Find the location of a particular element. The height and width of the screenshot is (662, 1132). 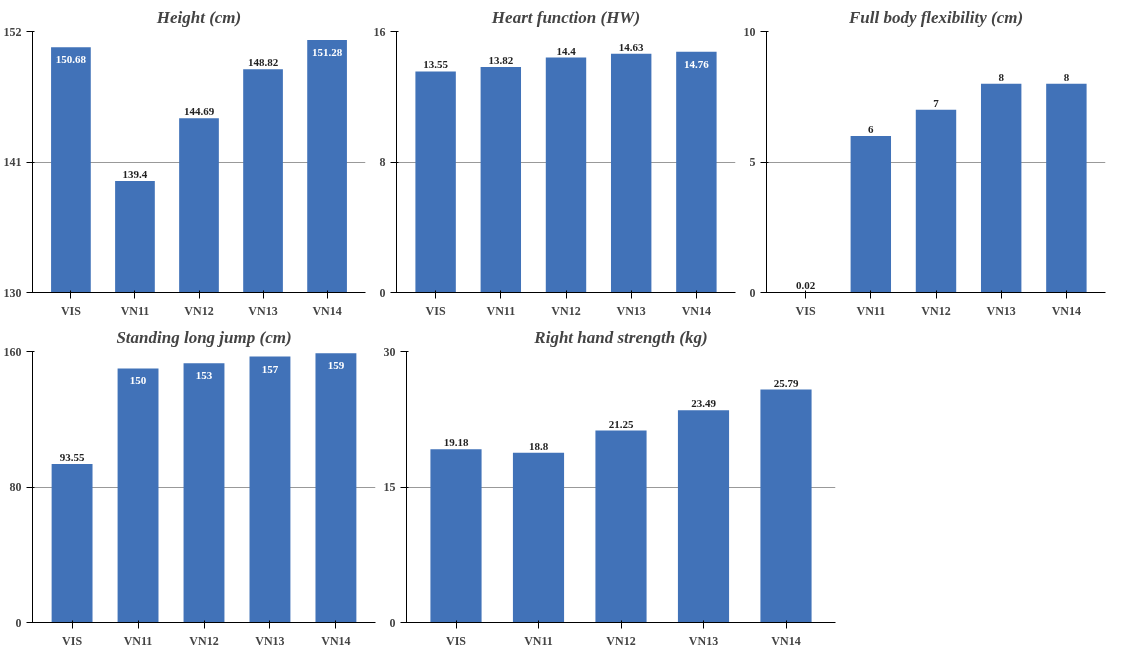

chart-title: Heart function (HW) is located at coordinates (565, 17).